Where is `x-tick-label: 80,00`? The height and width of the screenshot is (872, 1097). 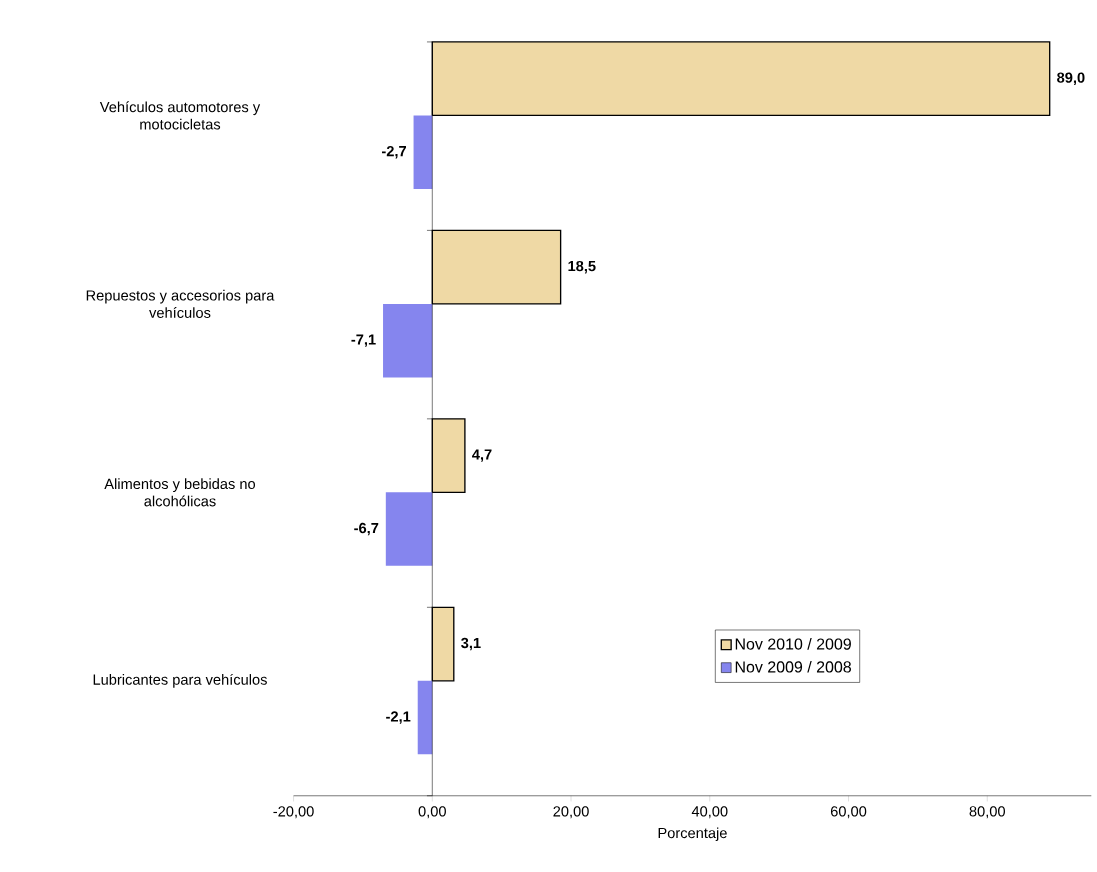
x-tick-label: 80,00 is located at coordinates (987, 812).